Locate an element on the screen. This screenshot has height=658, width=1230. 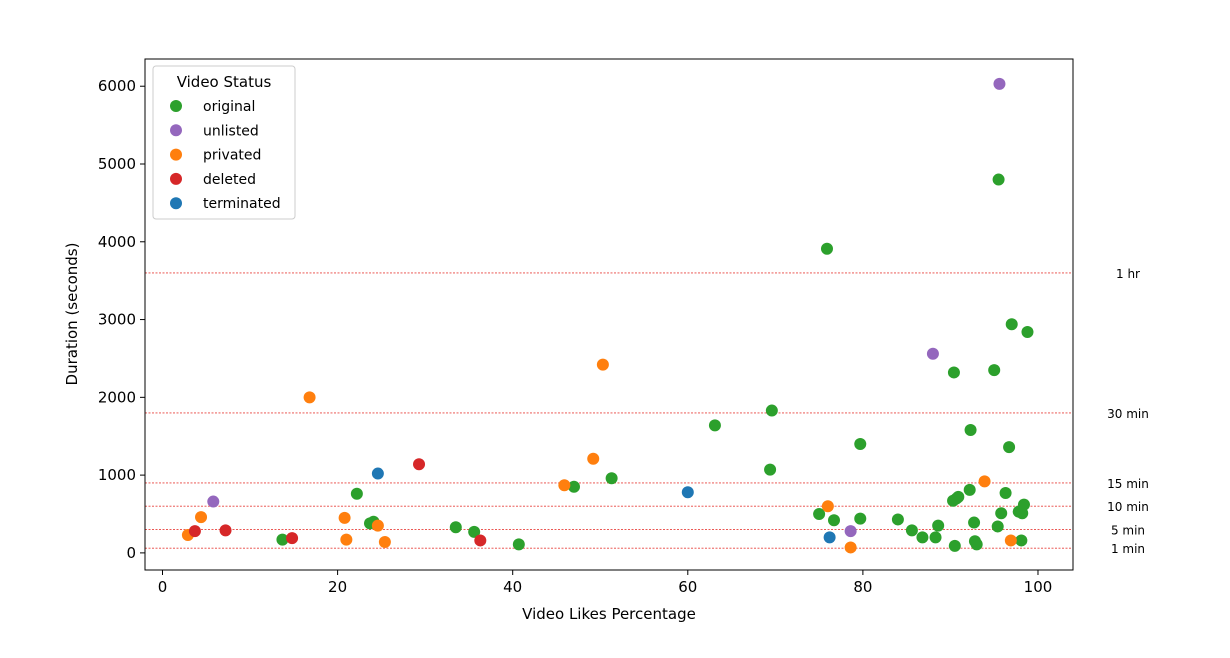
x-tick-label: 60 is located at coordinates (687, 587).